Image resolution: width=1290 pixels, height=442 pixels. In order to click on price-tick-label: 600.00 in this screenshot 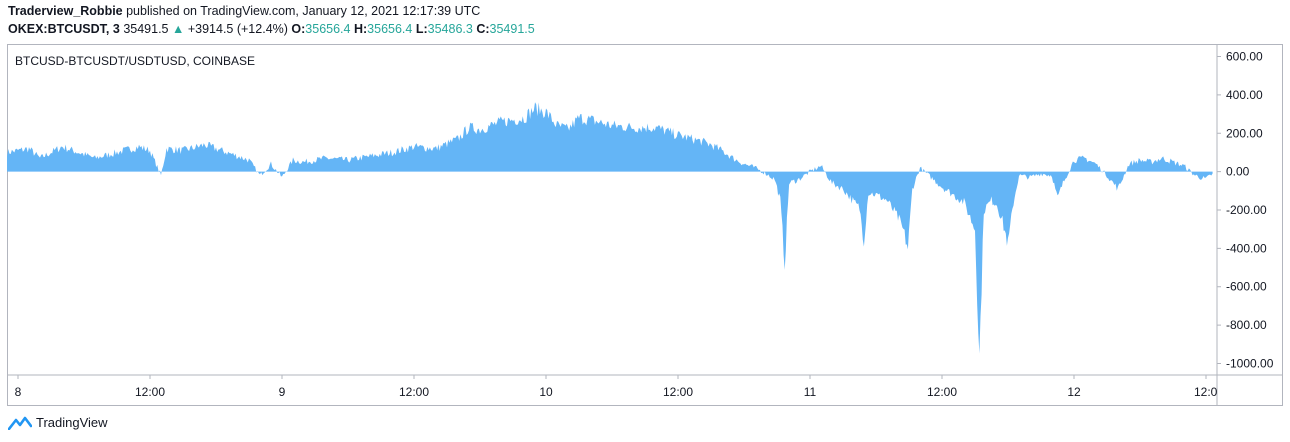, I will do `click(1244, 57)`.